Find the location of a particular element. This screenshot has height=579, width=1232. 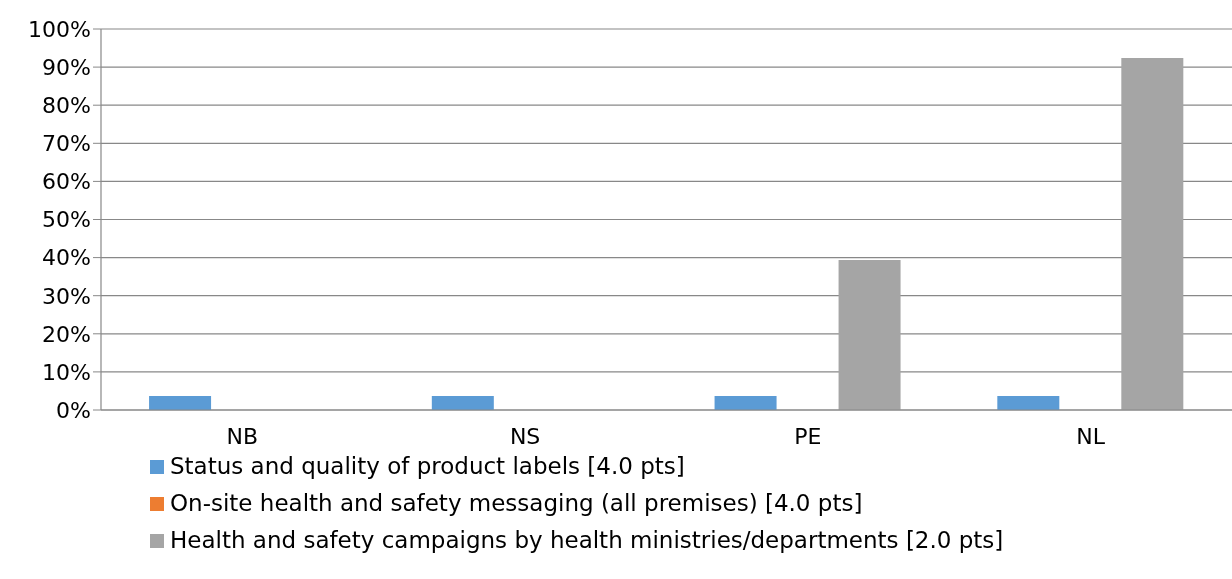

legend-label: On-site health and safety messaging (all premises) [4.0 pts] is located at coordinates (516, 503).